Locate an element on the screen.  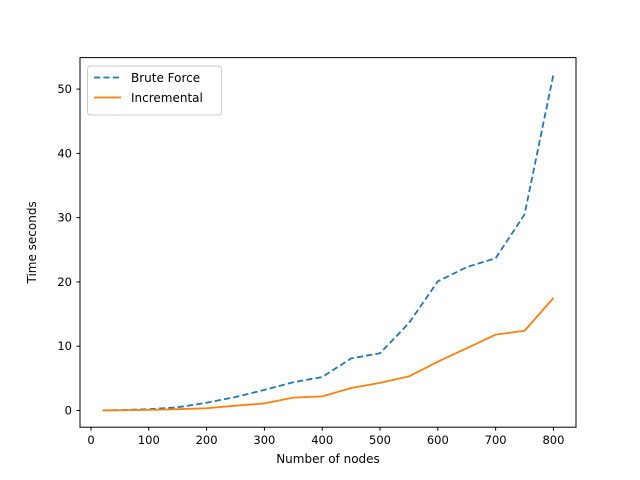
y-tick-label: 50 is located at coordinates (64, 89).